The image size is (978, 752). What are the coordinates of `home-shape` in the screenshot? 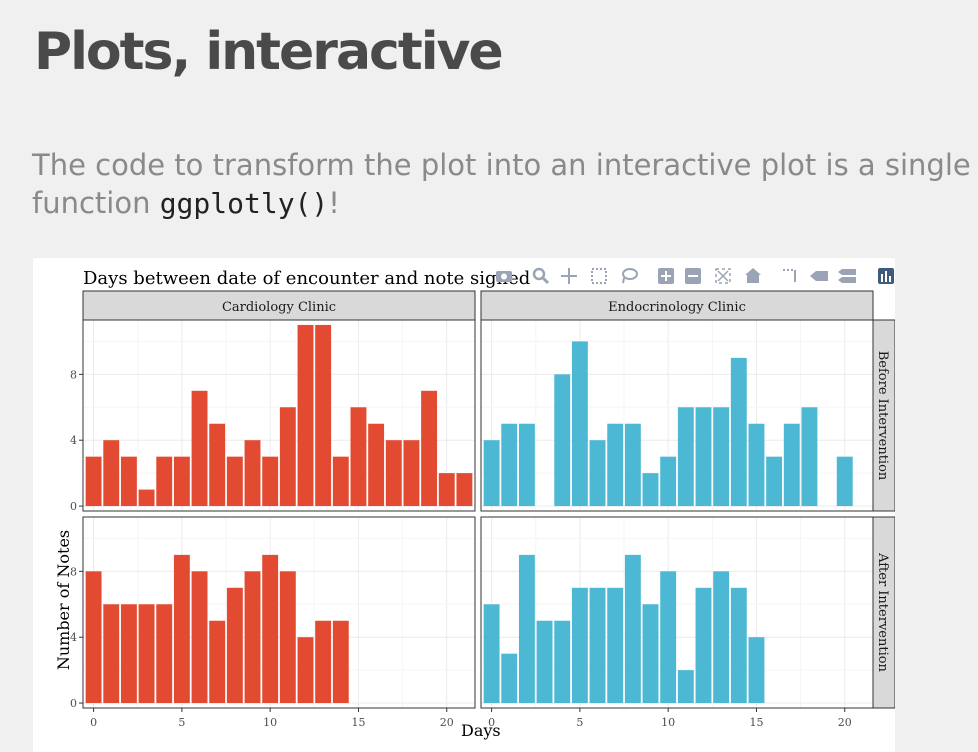 It's located at (753, 275).